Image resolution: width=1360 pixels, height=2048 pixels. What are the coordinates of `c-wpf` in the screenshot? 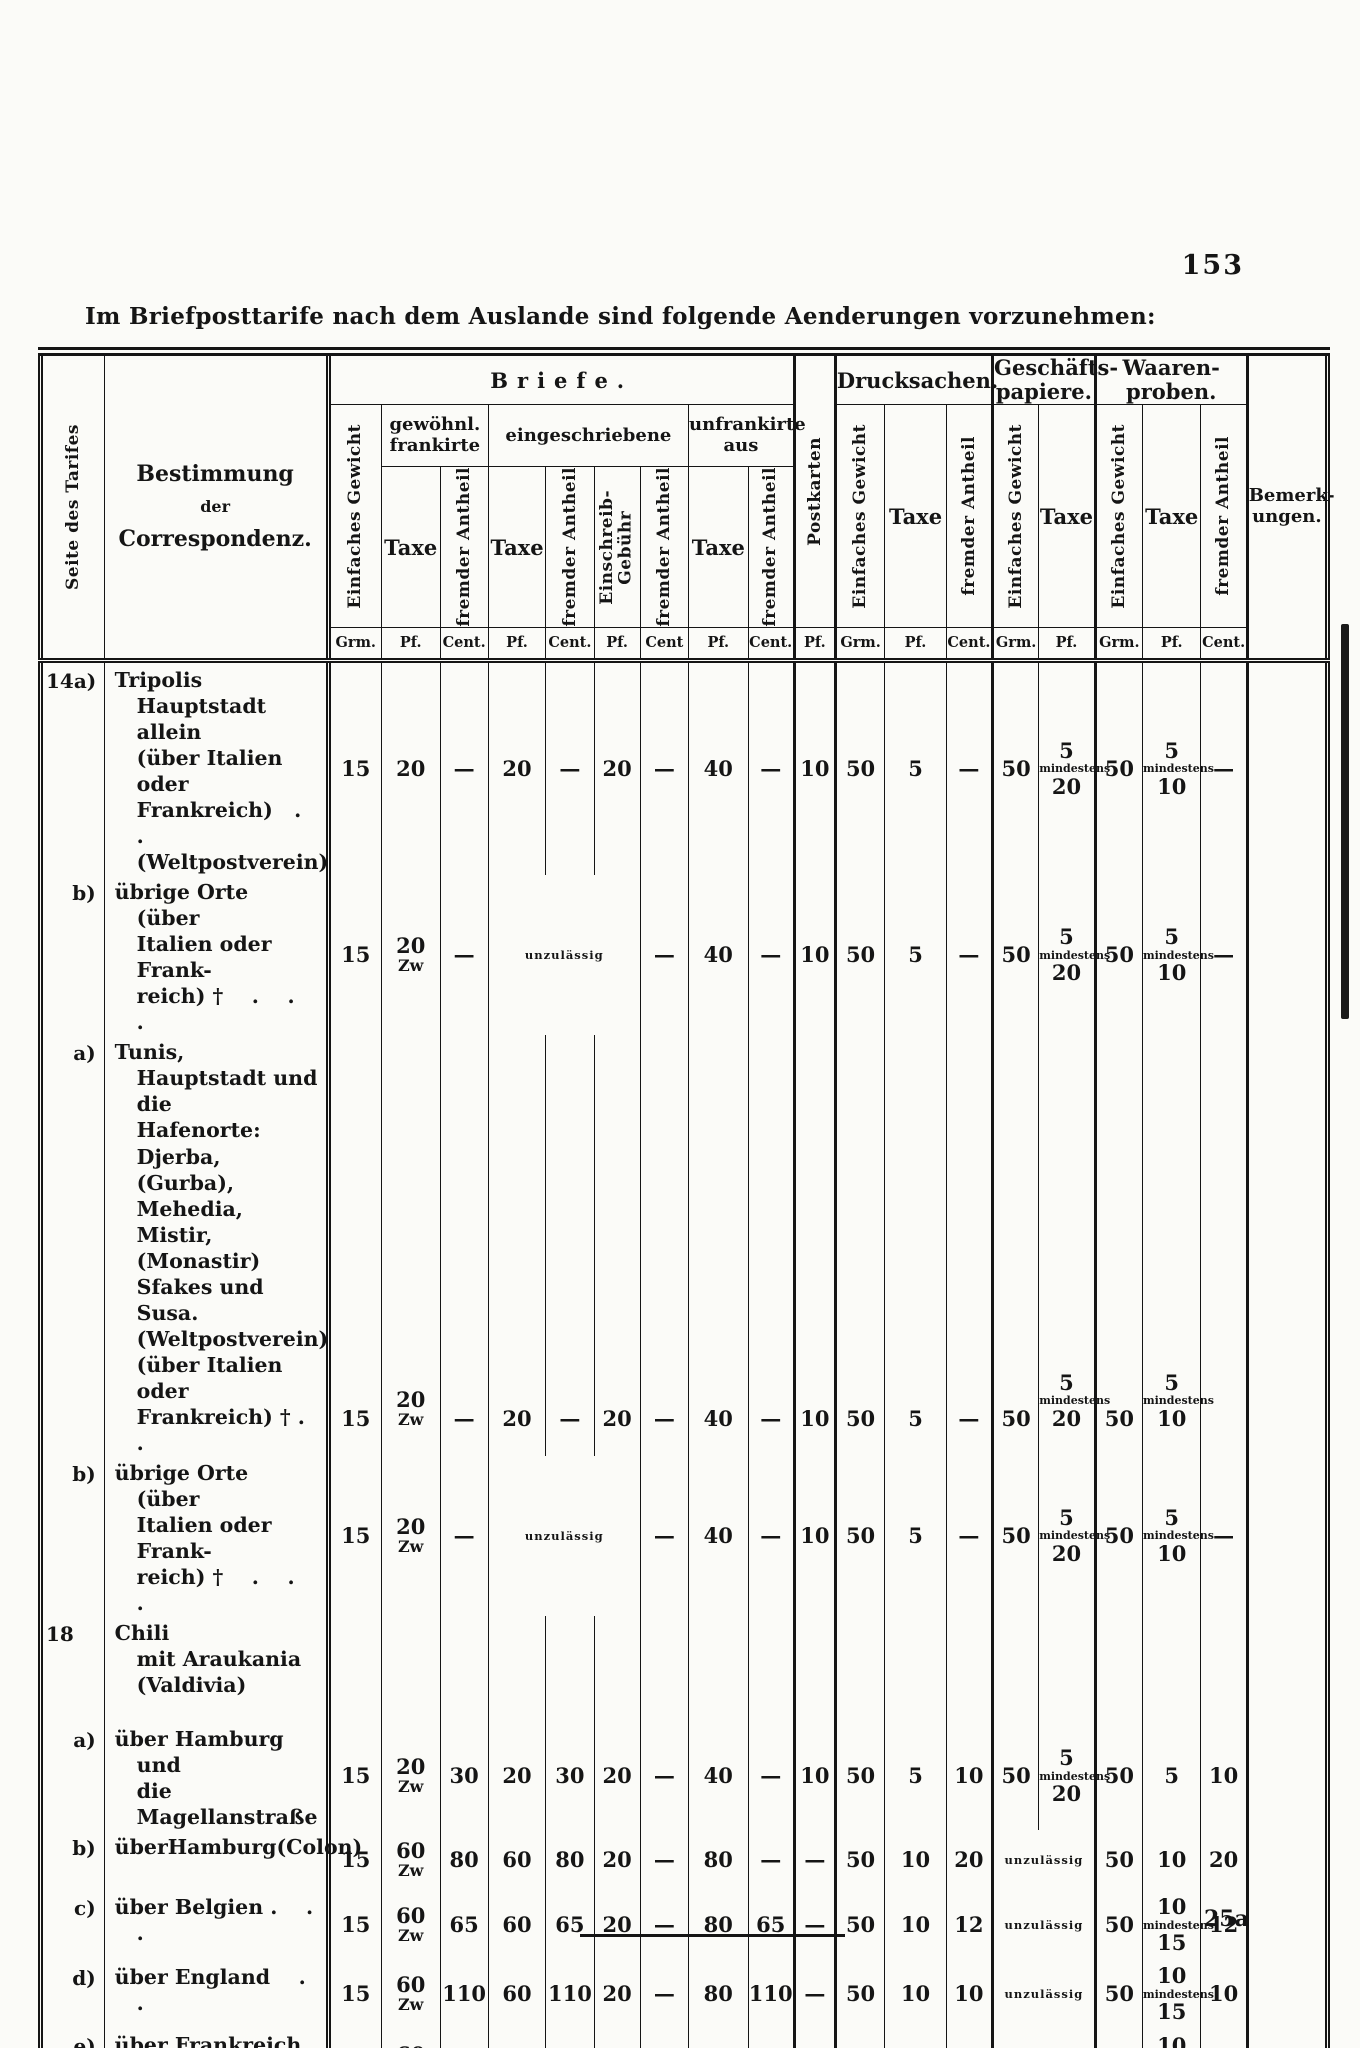 It's located at (1171, 1669).